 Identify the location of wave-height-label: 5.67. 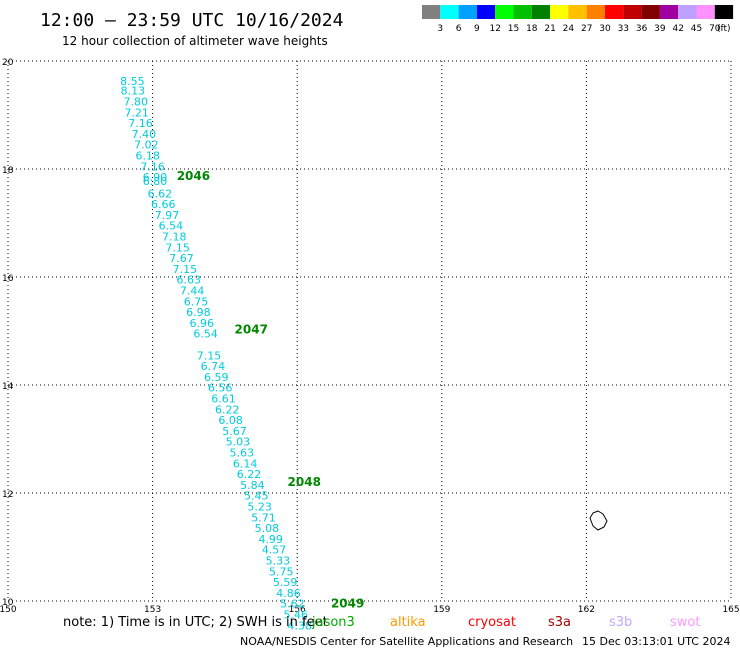
(234, 431).